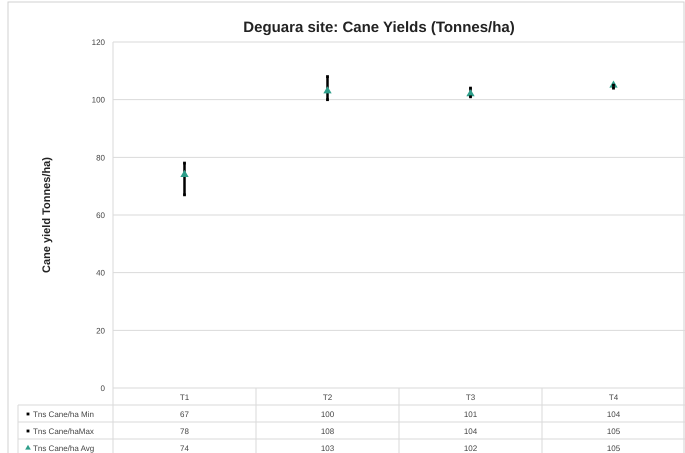  I want to click on x-tick-label: T2, so click(327, 397).